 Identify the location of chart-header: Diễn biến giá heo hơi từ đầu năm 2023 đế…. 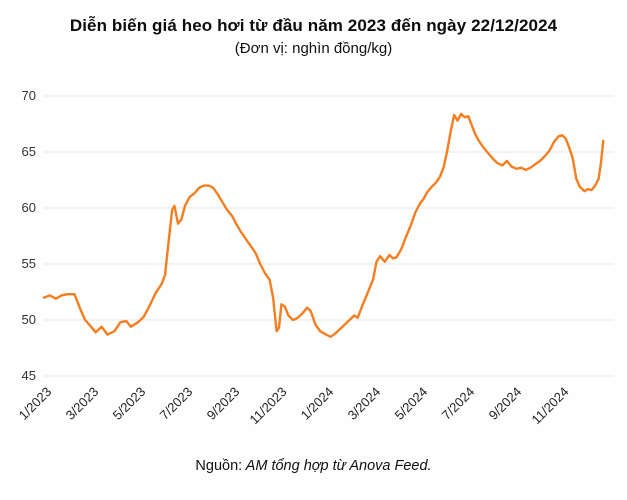
(313, 30).